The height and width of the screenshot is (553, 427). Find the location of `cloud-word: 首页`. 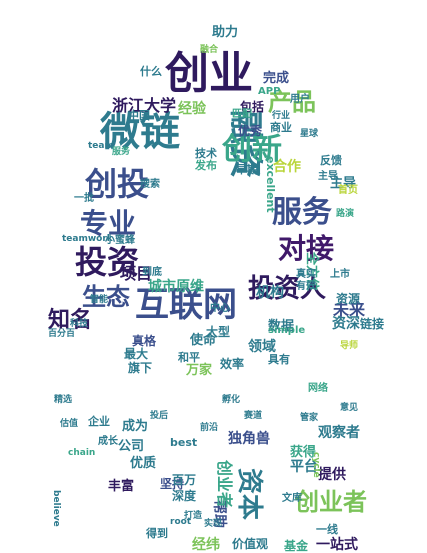

cloud-word: 首页 is located at coordinates (348, 190).